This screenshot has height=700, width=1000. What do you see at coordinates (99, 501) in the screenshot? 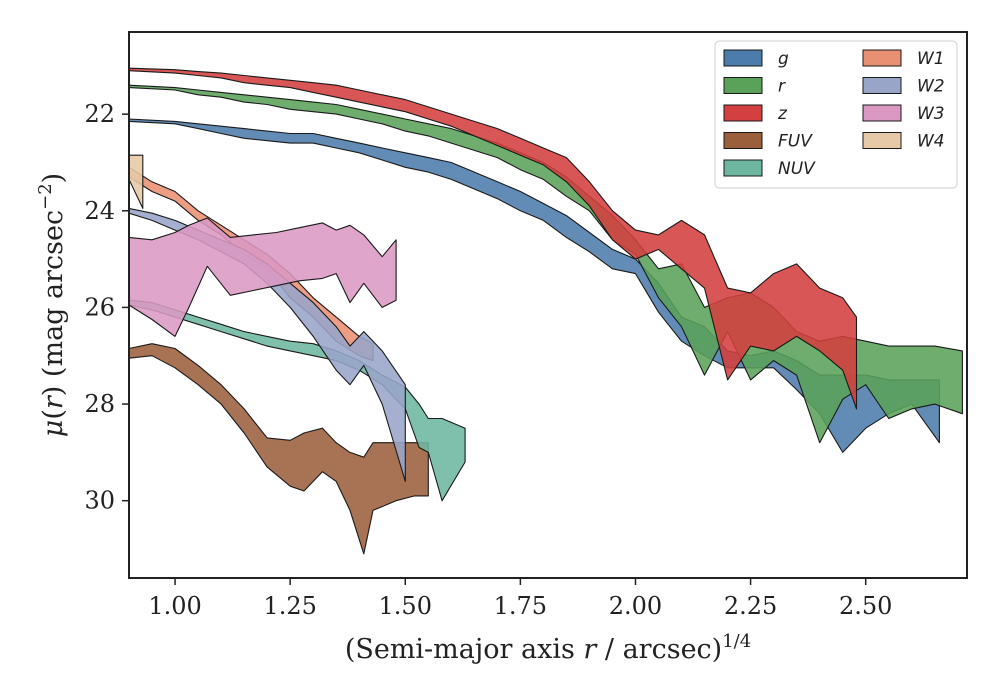
I see `y-tick-label: 30` at bounding box center [99, 501].